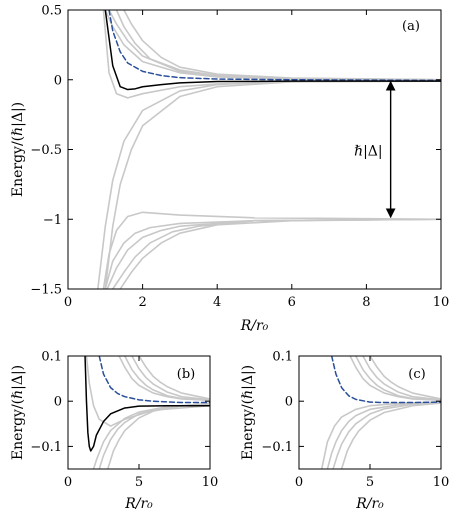 The width and height of the screenshot is (463, 522). Describe the element at coordinates (390, 435) in the screenshot. I see `panel-c-series-8-gray` at that location.